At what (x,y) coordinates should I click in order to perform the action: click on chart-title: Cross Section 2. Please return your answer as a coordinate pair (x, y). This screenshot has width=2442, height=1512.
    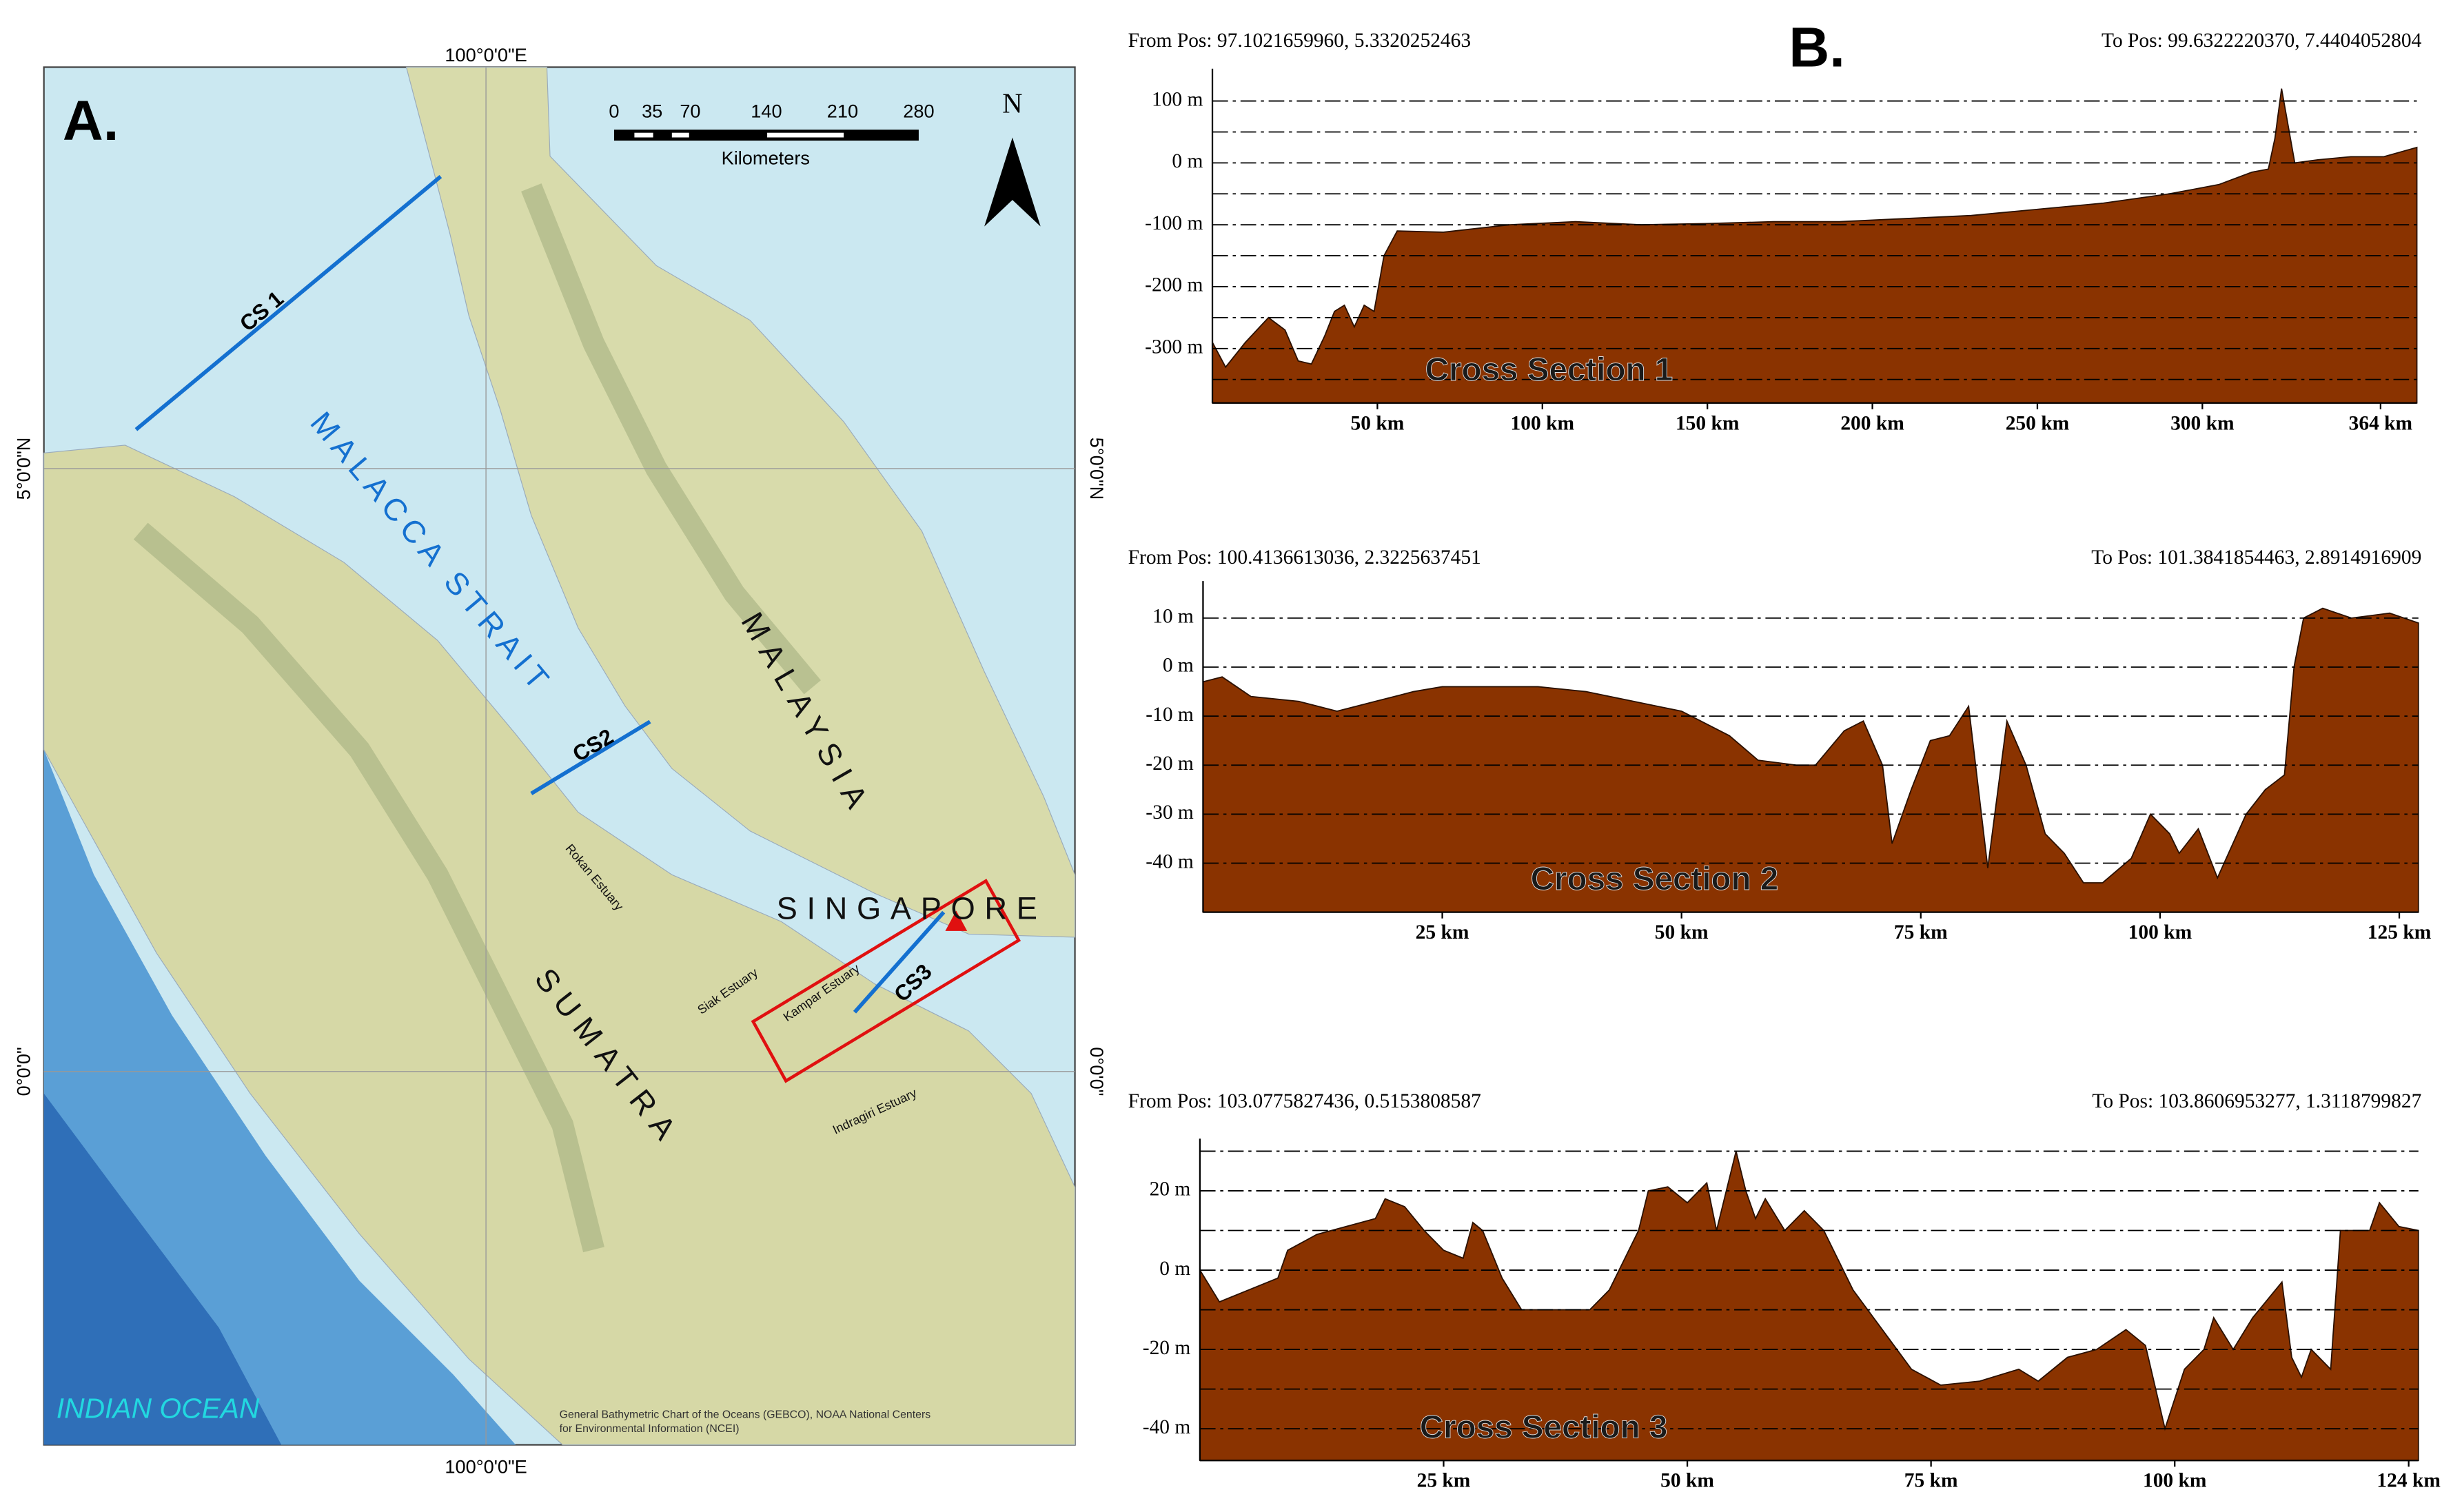
    Looking at the image, I should click on (1655, 879).